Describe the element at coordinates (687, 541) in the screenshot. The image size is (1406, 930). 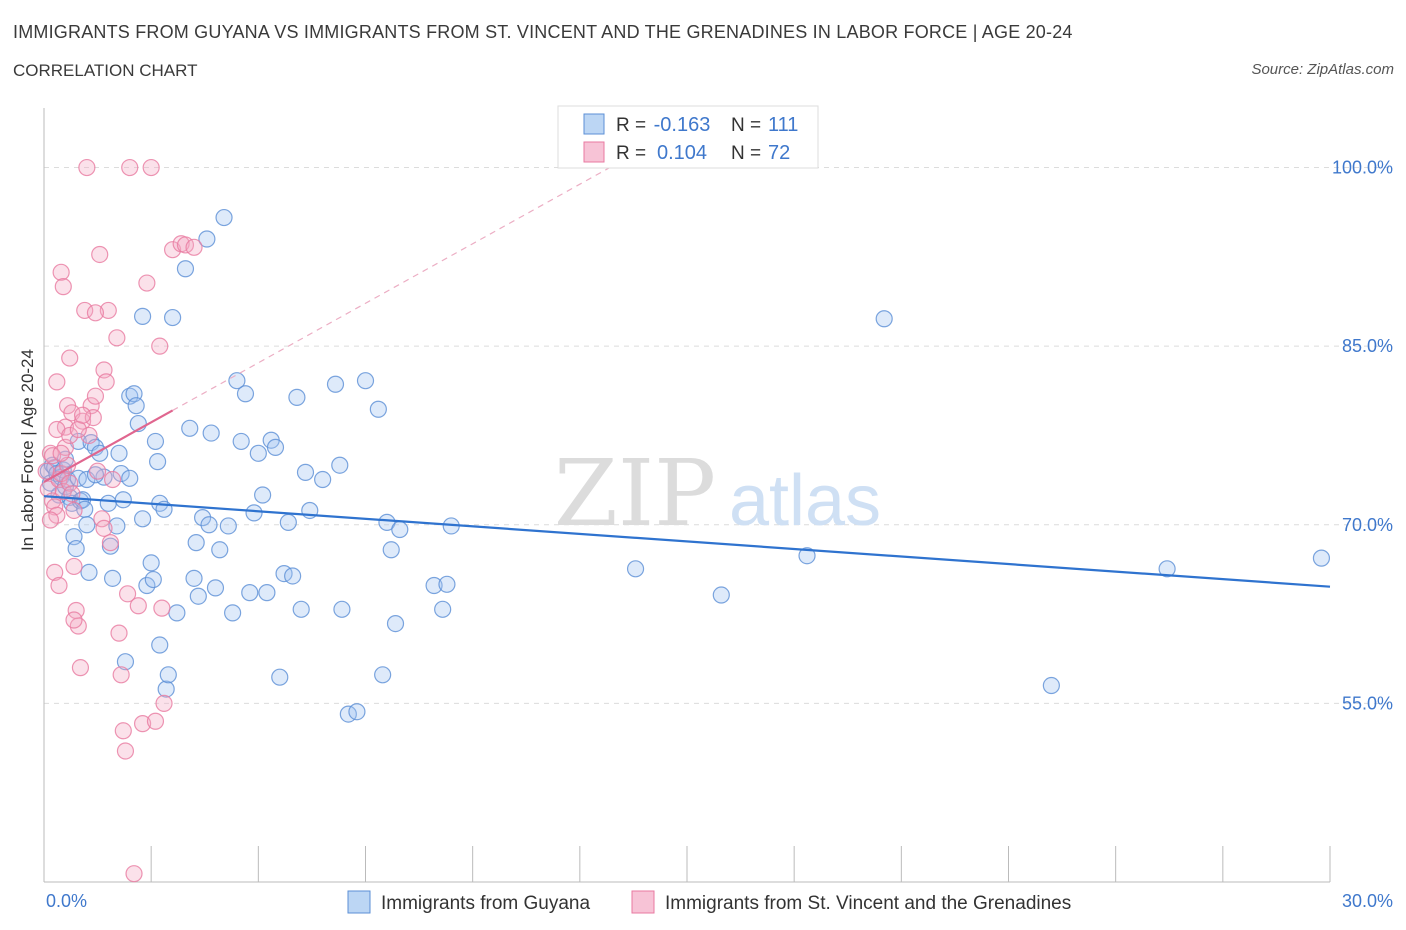
I see `guyana-trend-line` at that location.